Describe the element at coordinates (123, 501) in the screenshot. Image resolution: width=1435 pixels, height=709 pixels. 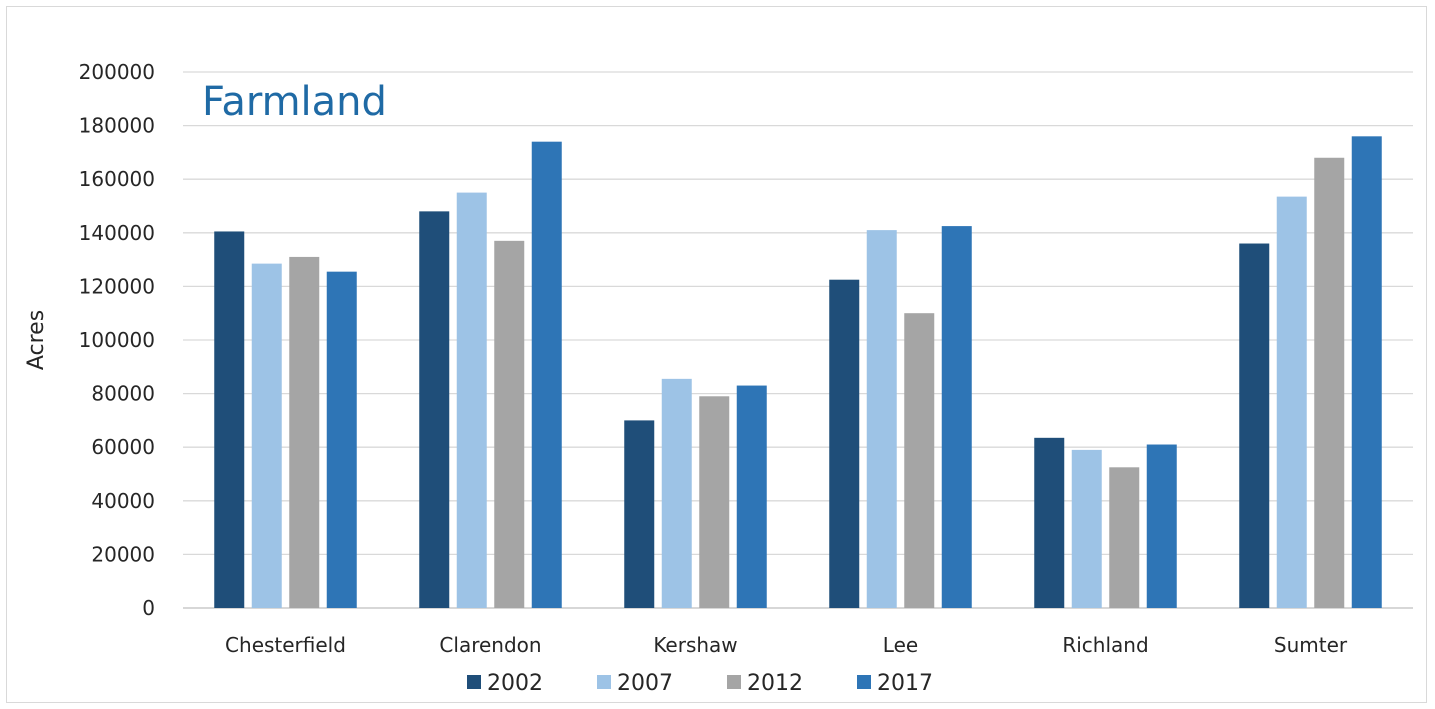
I see `y-tick-label: 40000` at that location.